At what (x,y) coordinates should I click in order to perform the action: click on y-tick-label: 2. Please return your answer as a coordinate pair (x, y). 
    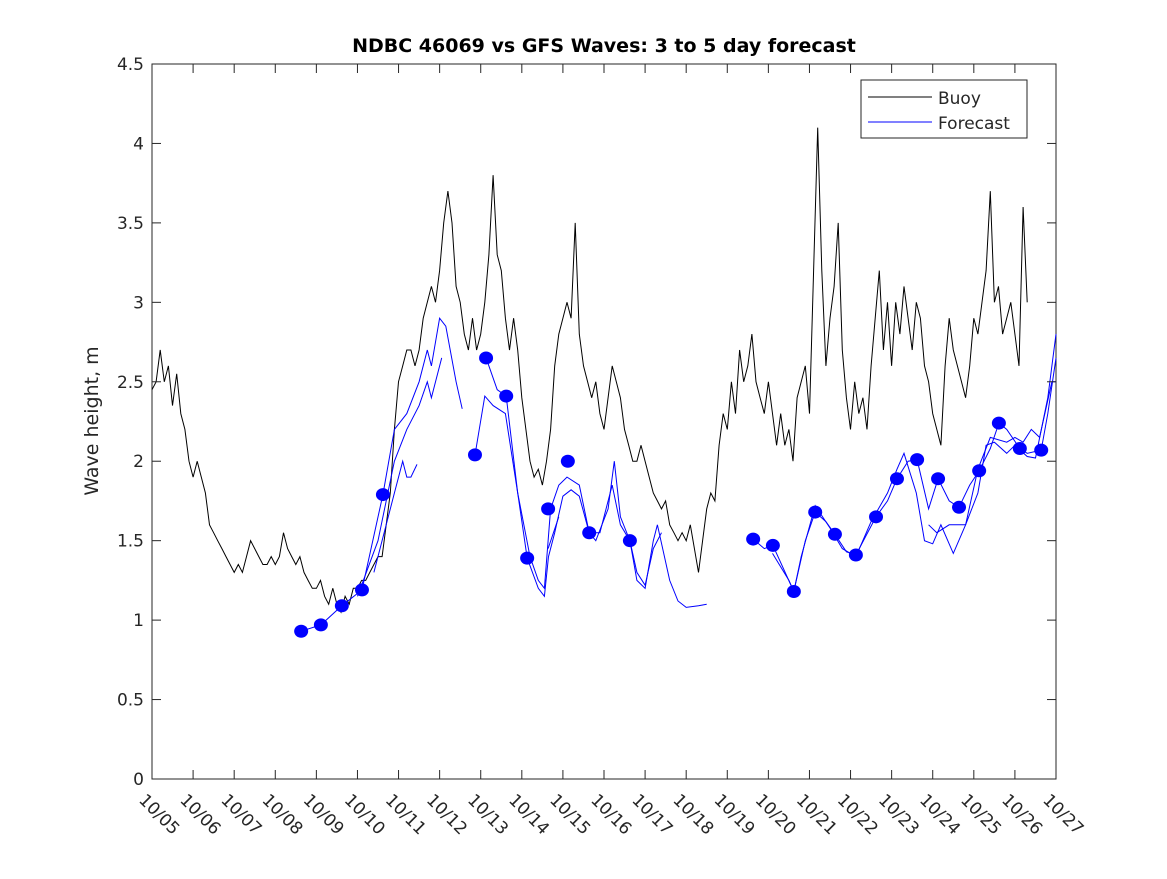
    Looking at the image, I should click on (138, 462).